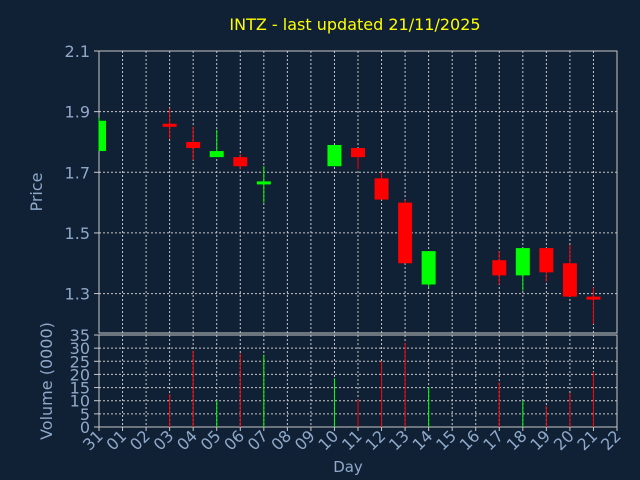  I want to click on price-tick-label: 1.7, so click(77, 172).